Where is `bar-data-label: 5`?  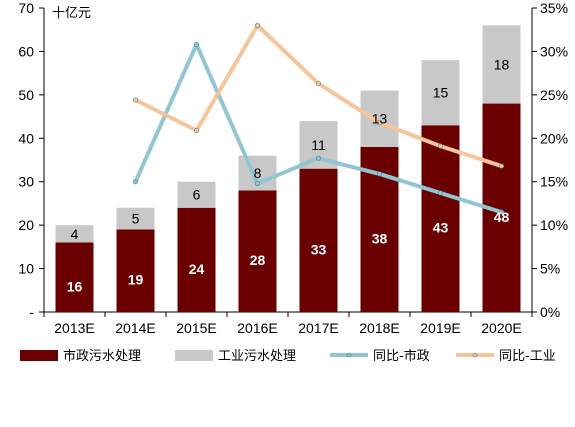 bar-data-label: 5 is located at coordinates (136, 219).